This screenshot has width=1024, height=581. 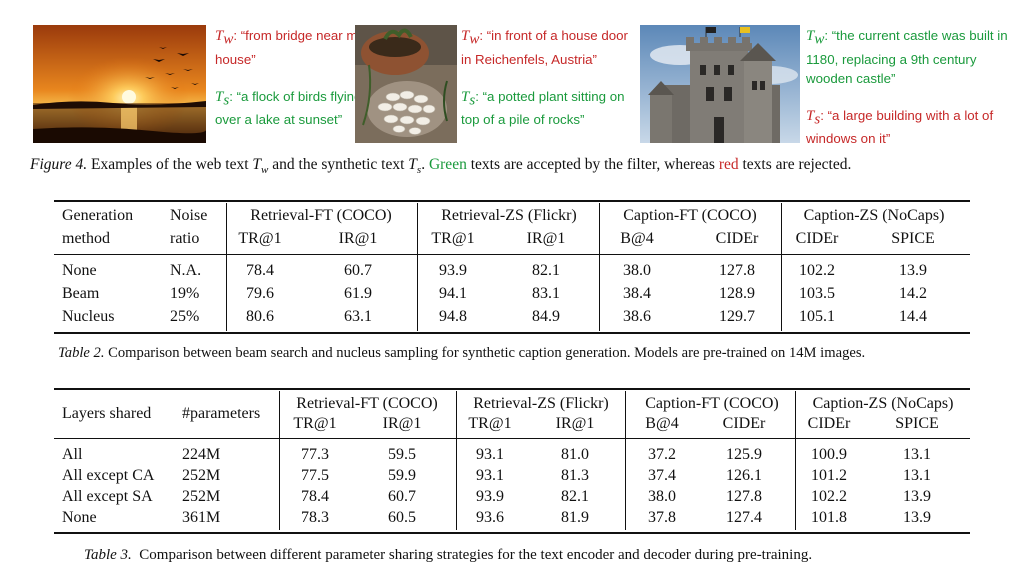 I want to click on t2-cell: 127.8, so click(x=737, y=270).